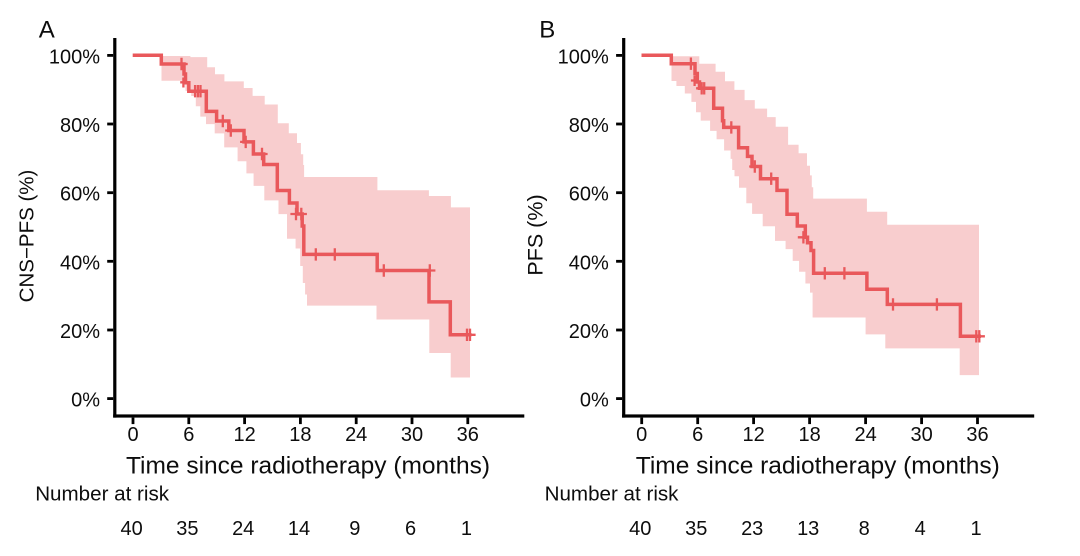 This screenshot has width=1080, height=556. I want to click on svg-text: 14, so click(299, 529).